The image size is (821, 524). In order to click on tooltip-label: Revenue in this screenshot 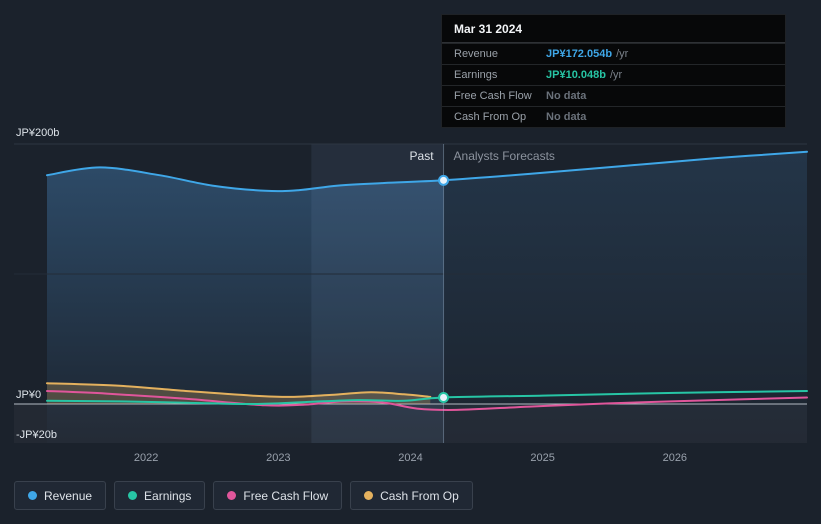, I will do `click(476, 54)`.